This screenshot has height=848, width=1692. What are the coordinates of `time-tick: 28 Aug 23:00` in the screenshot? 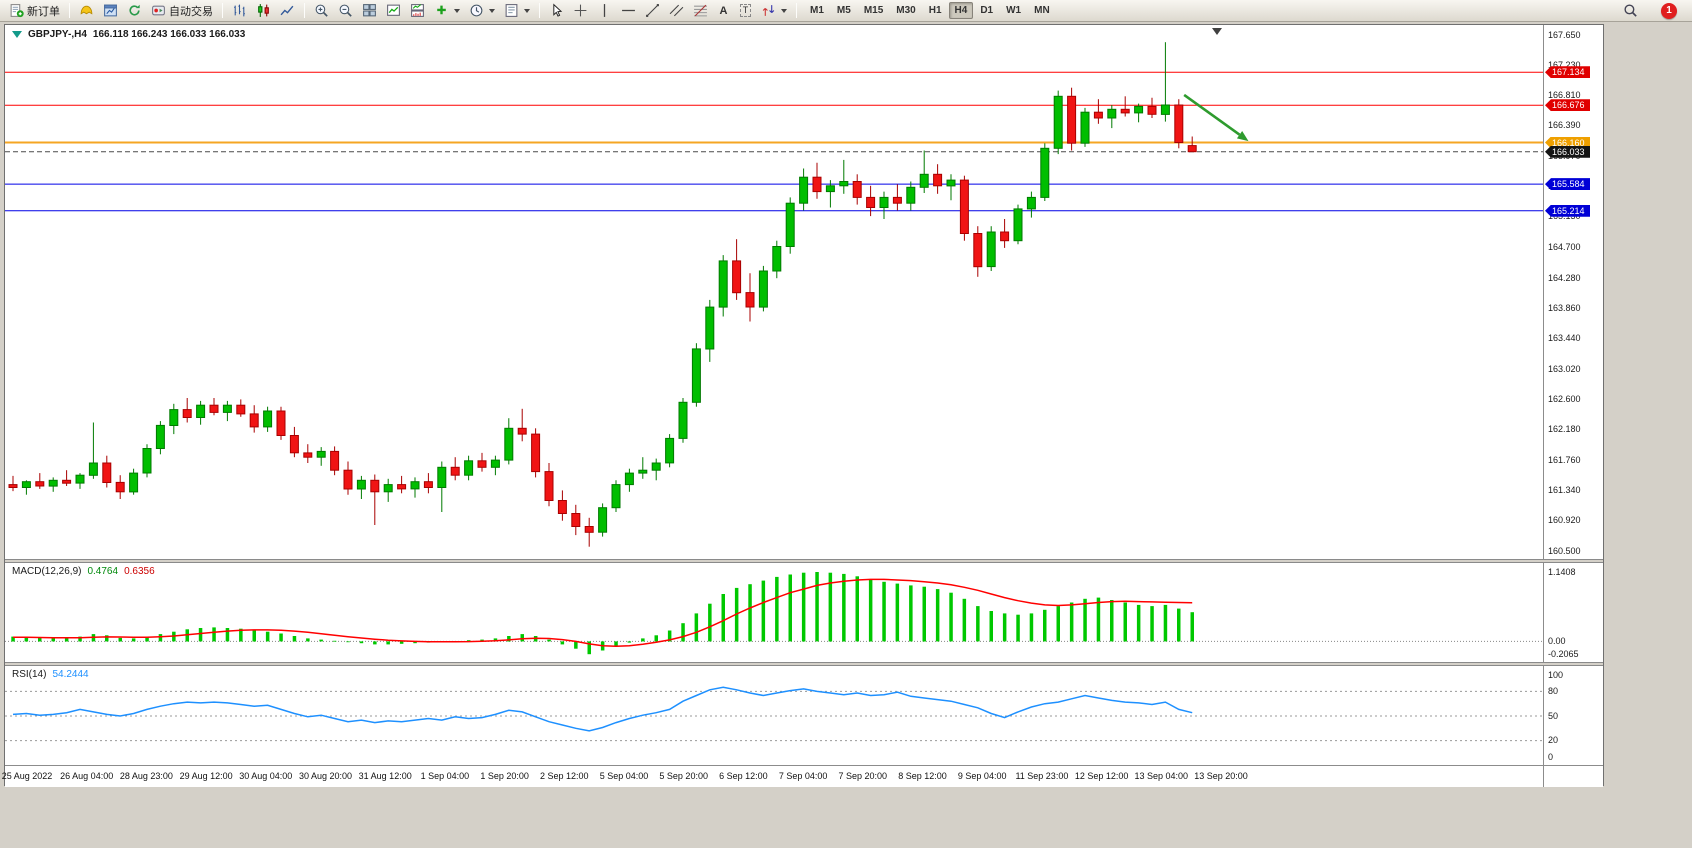 It's located at (146, 776).